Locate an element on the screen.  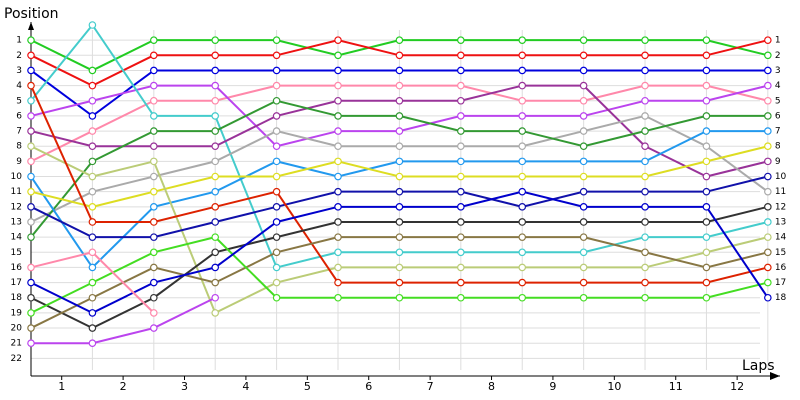
y-tick-label: 5 is located at coordinates (19, 101).